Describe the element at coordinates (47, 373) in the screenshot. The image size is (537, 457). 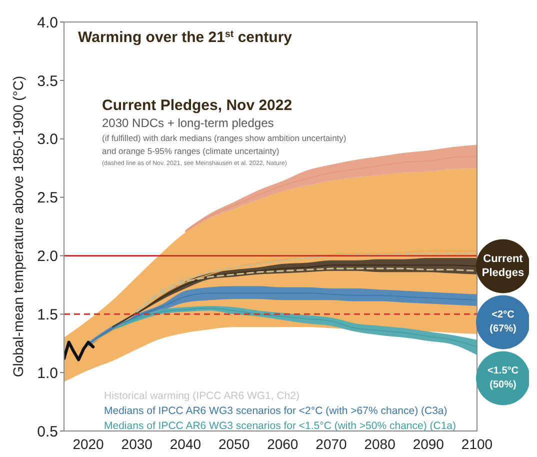
I see `y-tick-label: 1.0` at that location.